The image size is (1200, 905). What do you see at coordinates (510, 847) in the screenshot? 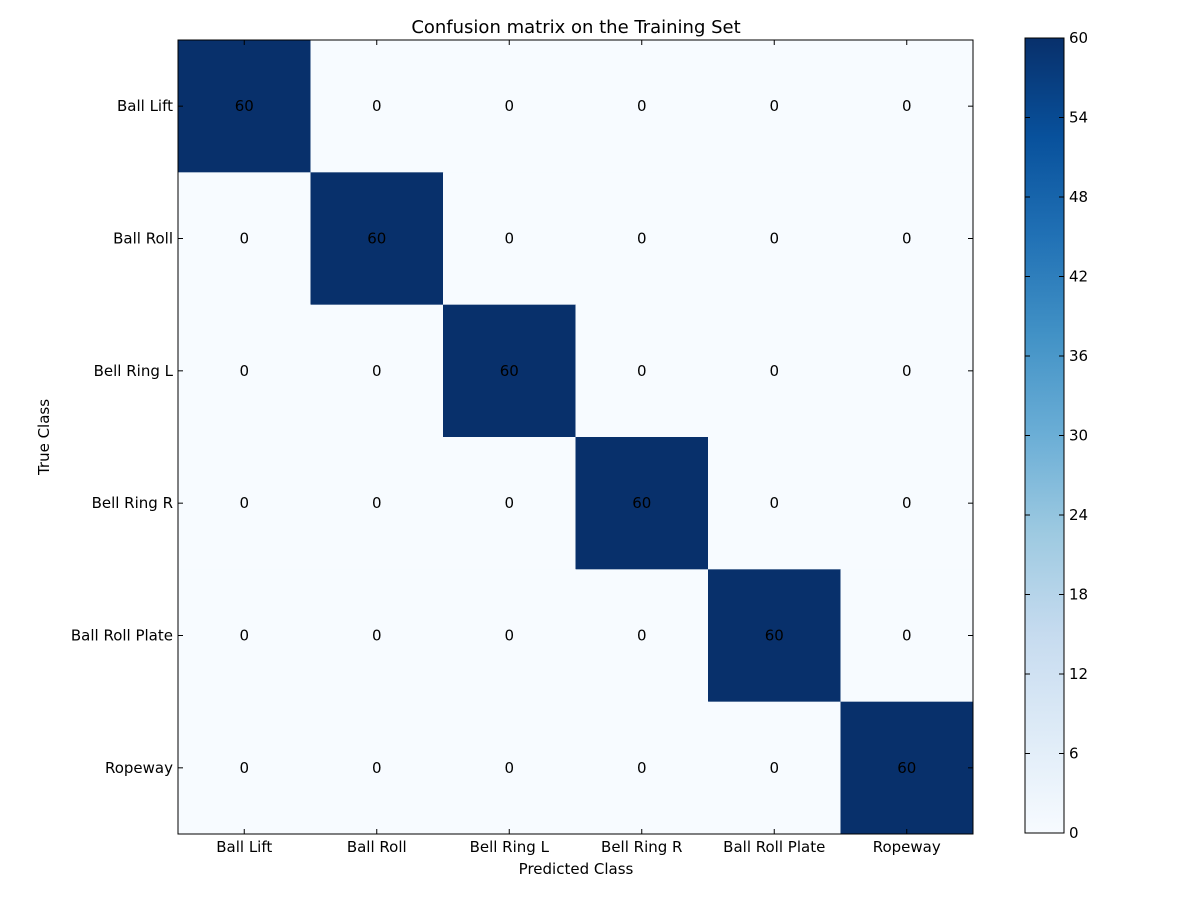
I see `x-tick-label: Bell Ring L` at bounding box center [510, 847].